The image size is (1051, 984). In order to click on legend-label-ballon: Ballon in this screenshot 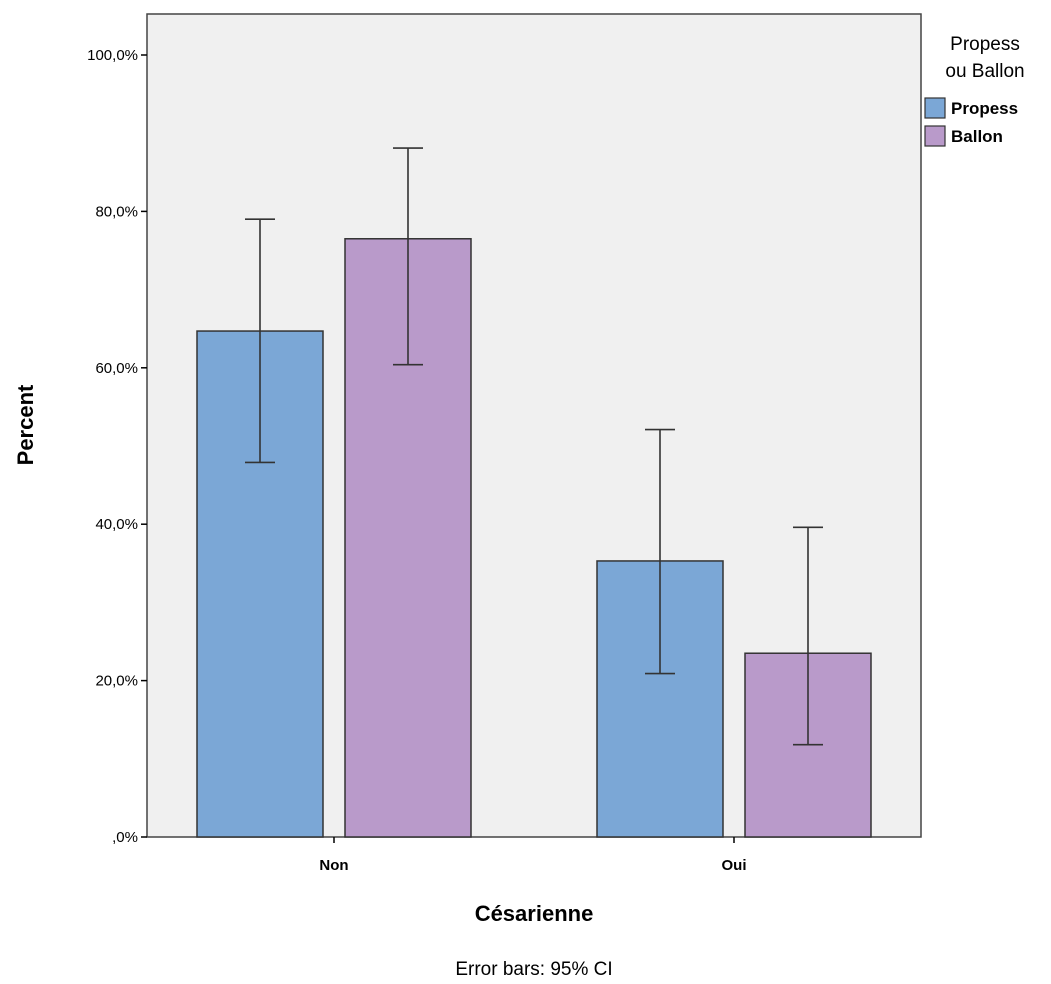, I will do `click(977, 136)`.